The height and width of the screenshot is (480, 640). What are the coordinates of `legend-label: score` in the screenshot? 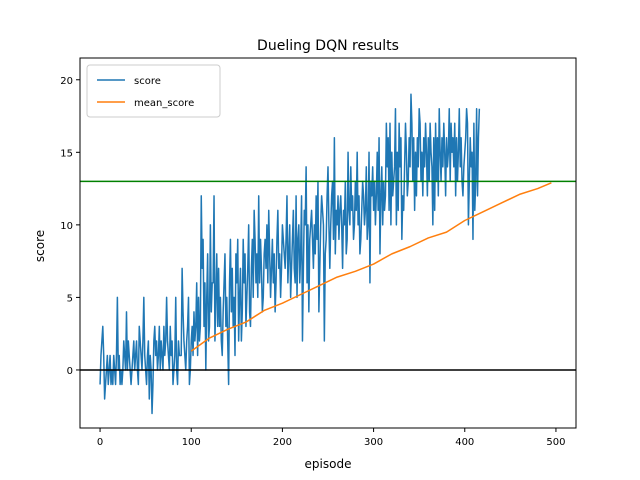 It's located at (147, 81).